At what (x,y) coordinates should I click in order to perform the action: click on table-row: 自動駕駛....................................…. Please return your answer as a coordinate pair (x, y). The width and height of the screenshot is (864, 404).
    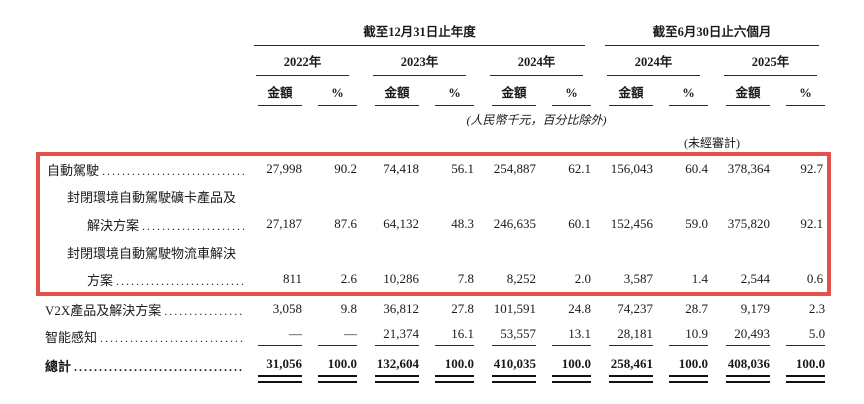
    Looking at the image, I should click on (433, 168).